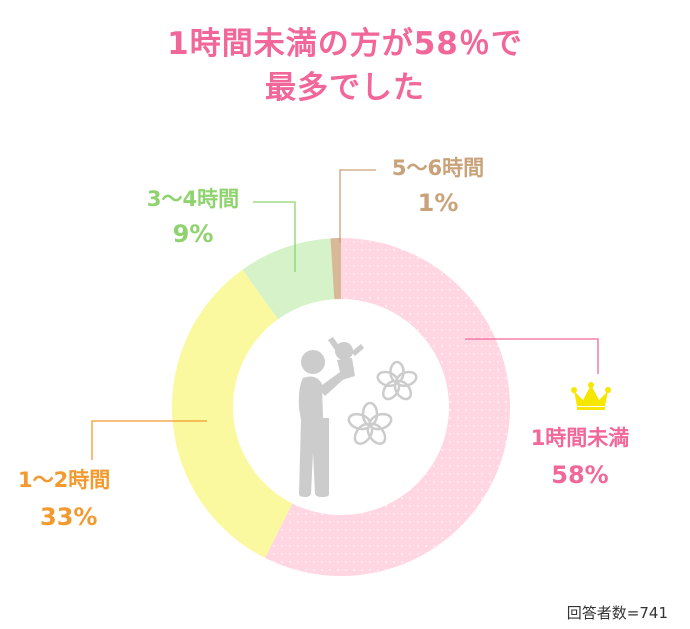 The height and width of the screenshot is (629, 690). Describe the element at coordinates (438, 187) in the screenshot. I see `slice-label-5-6h: 5〜6時間 1%` at that location.